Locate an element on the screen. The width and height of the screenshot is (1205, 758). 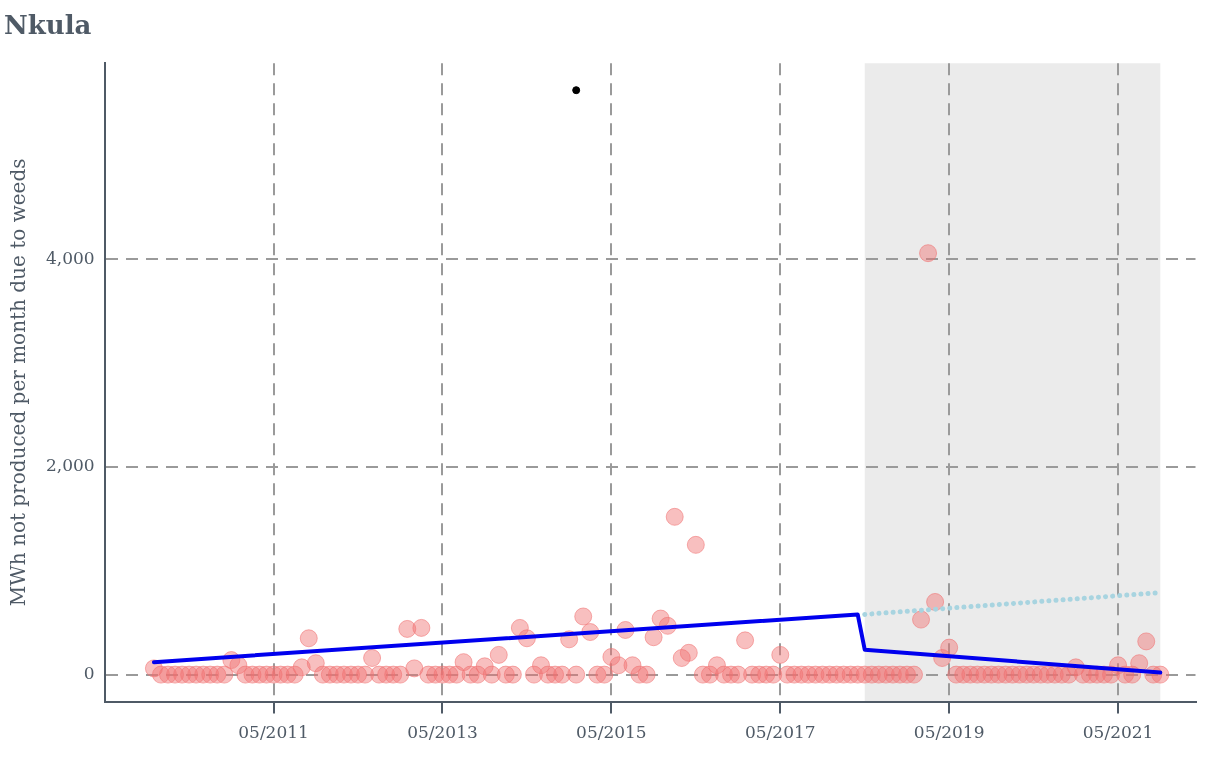
y-tick-label: 2,000 is located at coordinates (70, 465).